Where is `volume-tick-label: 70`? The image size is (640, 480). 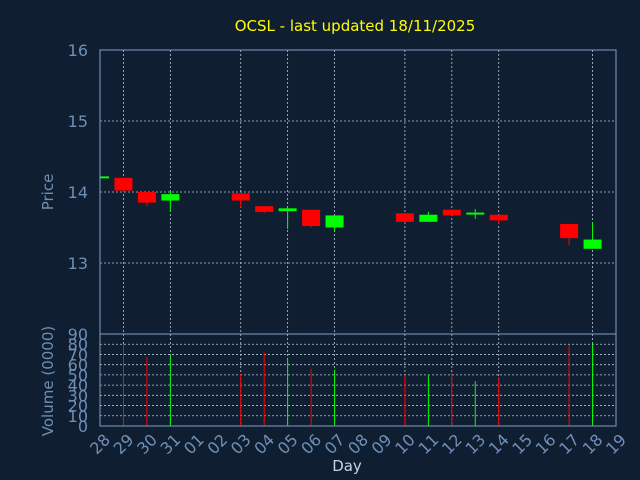 volume-tick-label: 70 is located at coordinates (78, 354).